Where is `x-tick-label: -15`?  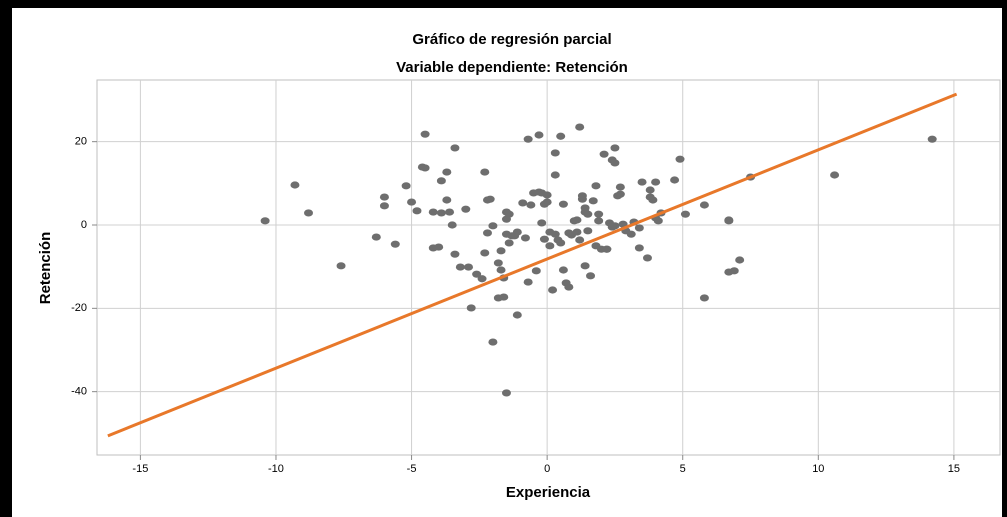 x-tick-label: -15 is located at coordinates (140, 469).